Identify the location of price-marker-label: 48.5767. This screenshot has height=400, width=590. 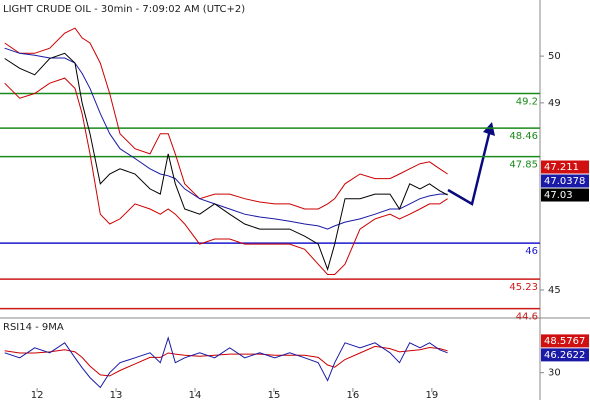
(564, 341).